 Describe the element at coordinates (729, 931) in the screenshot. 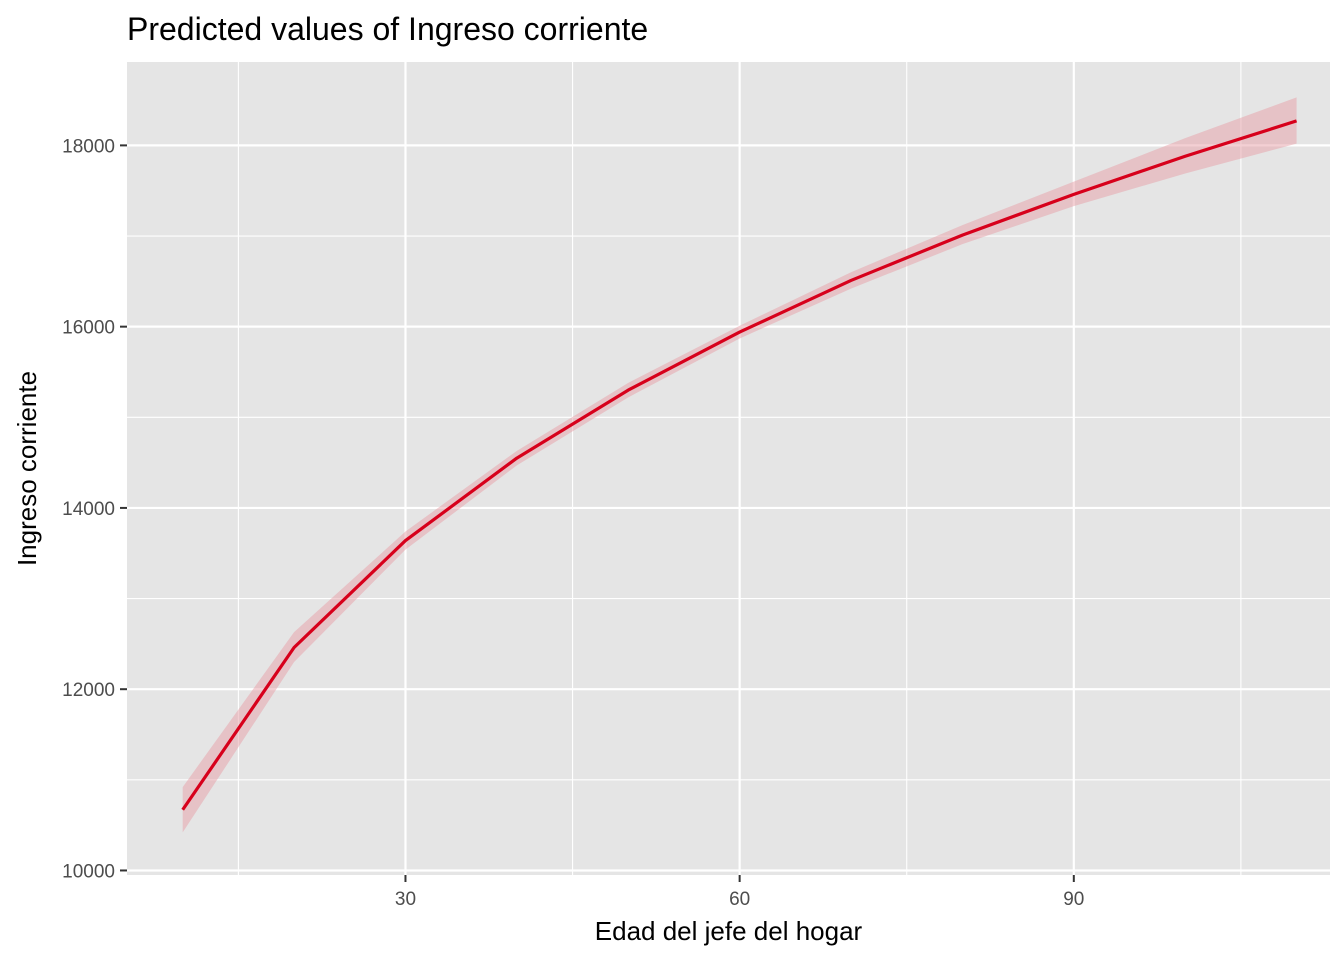

I see `x-axis-title: Edad del jefe del hogar` at that location.